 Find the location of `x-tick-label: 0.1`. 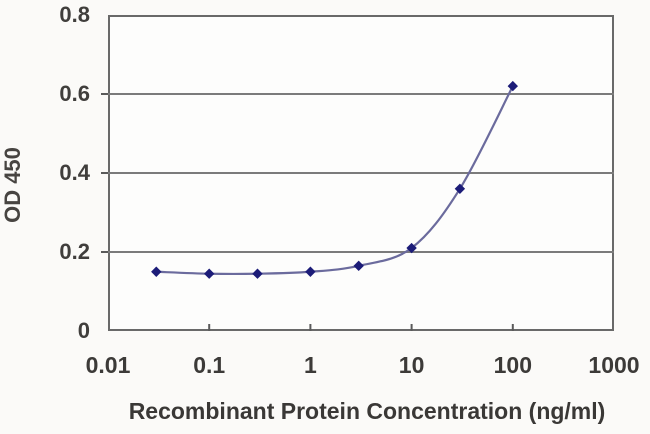

x-tick-label: 0.1 is located at coordinates (209, 365).